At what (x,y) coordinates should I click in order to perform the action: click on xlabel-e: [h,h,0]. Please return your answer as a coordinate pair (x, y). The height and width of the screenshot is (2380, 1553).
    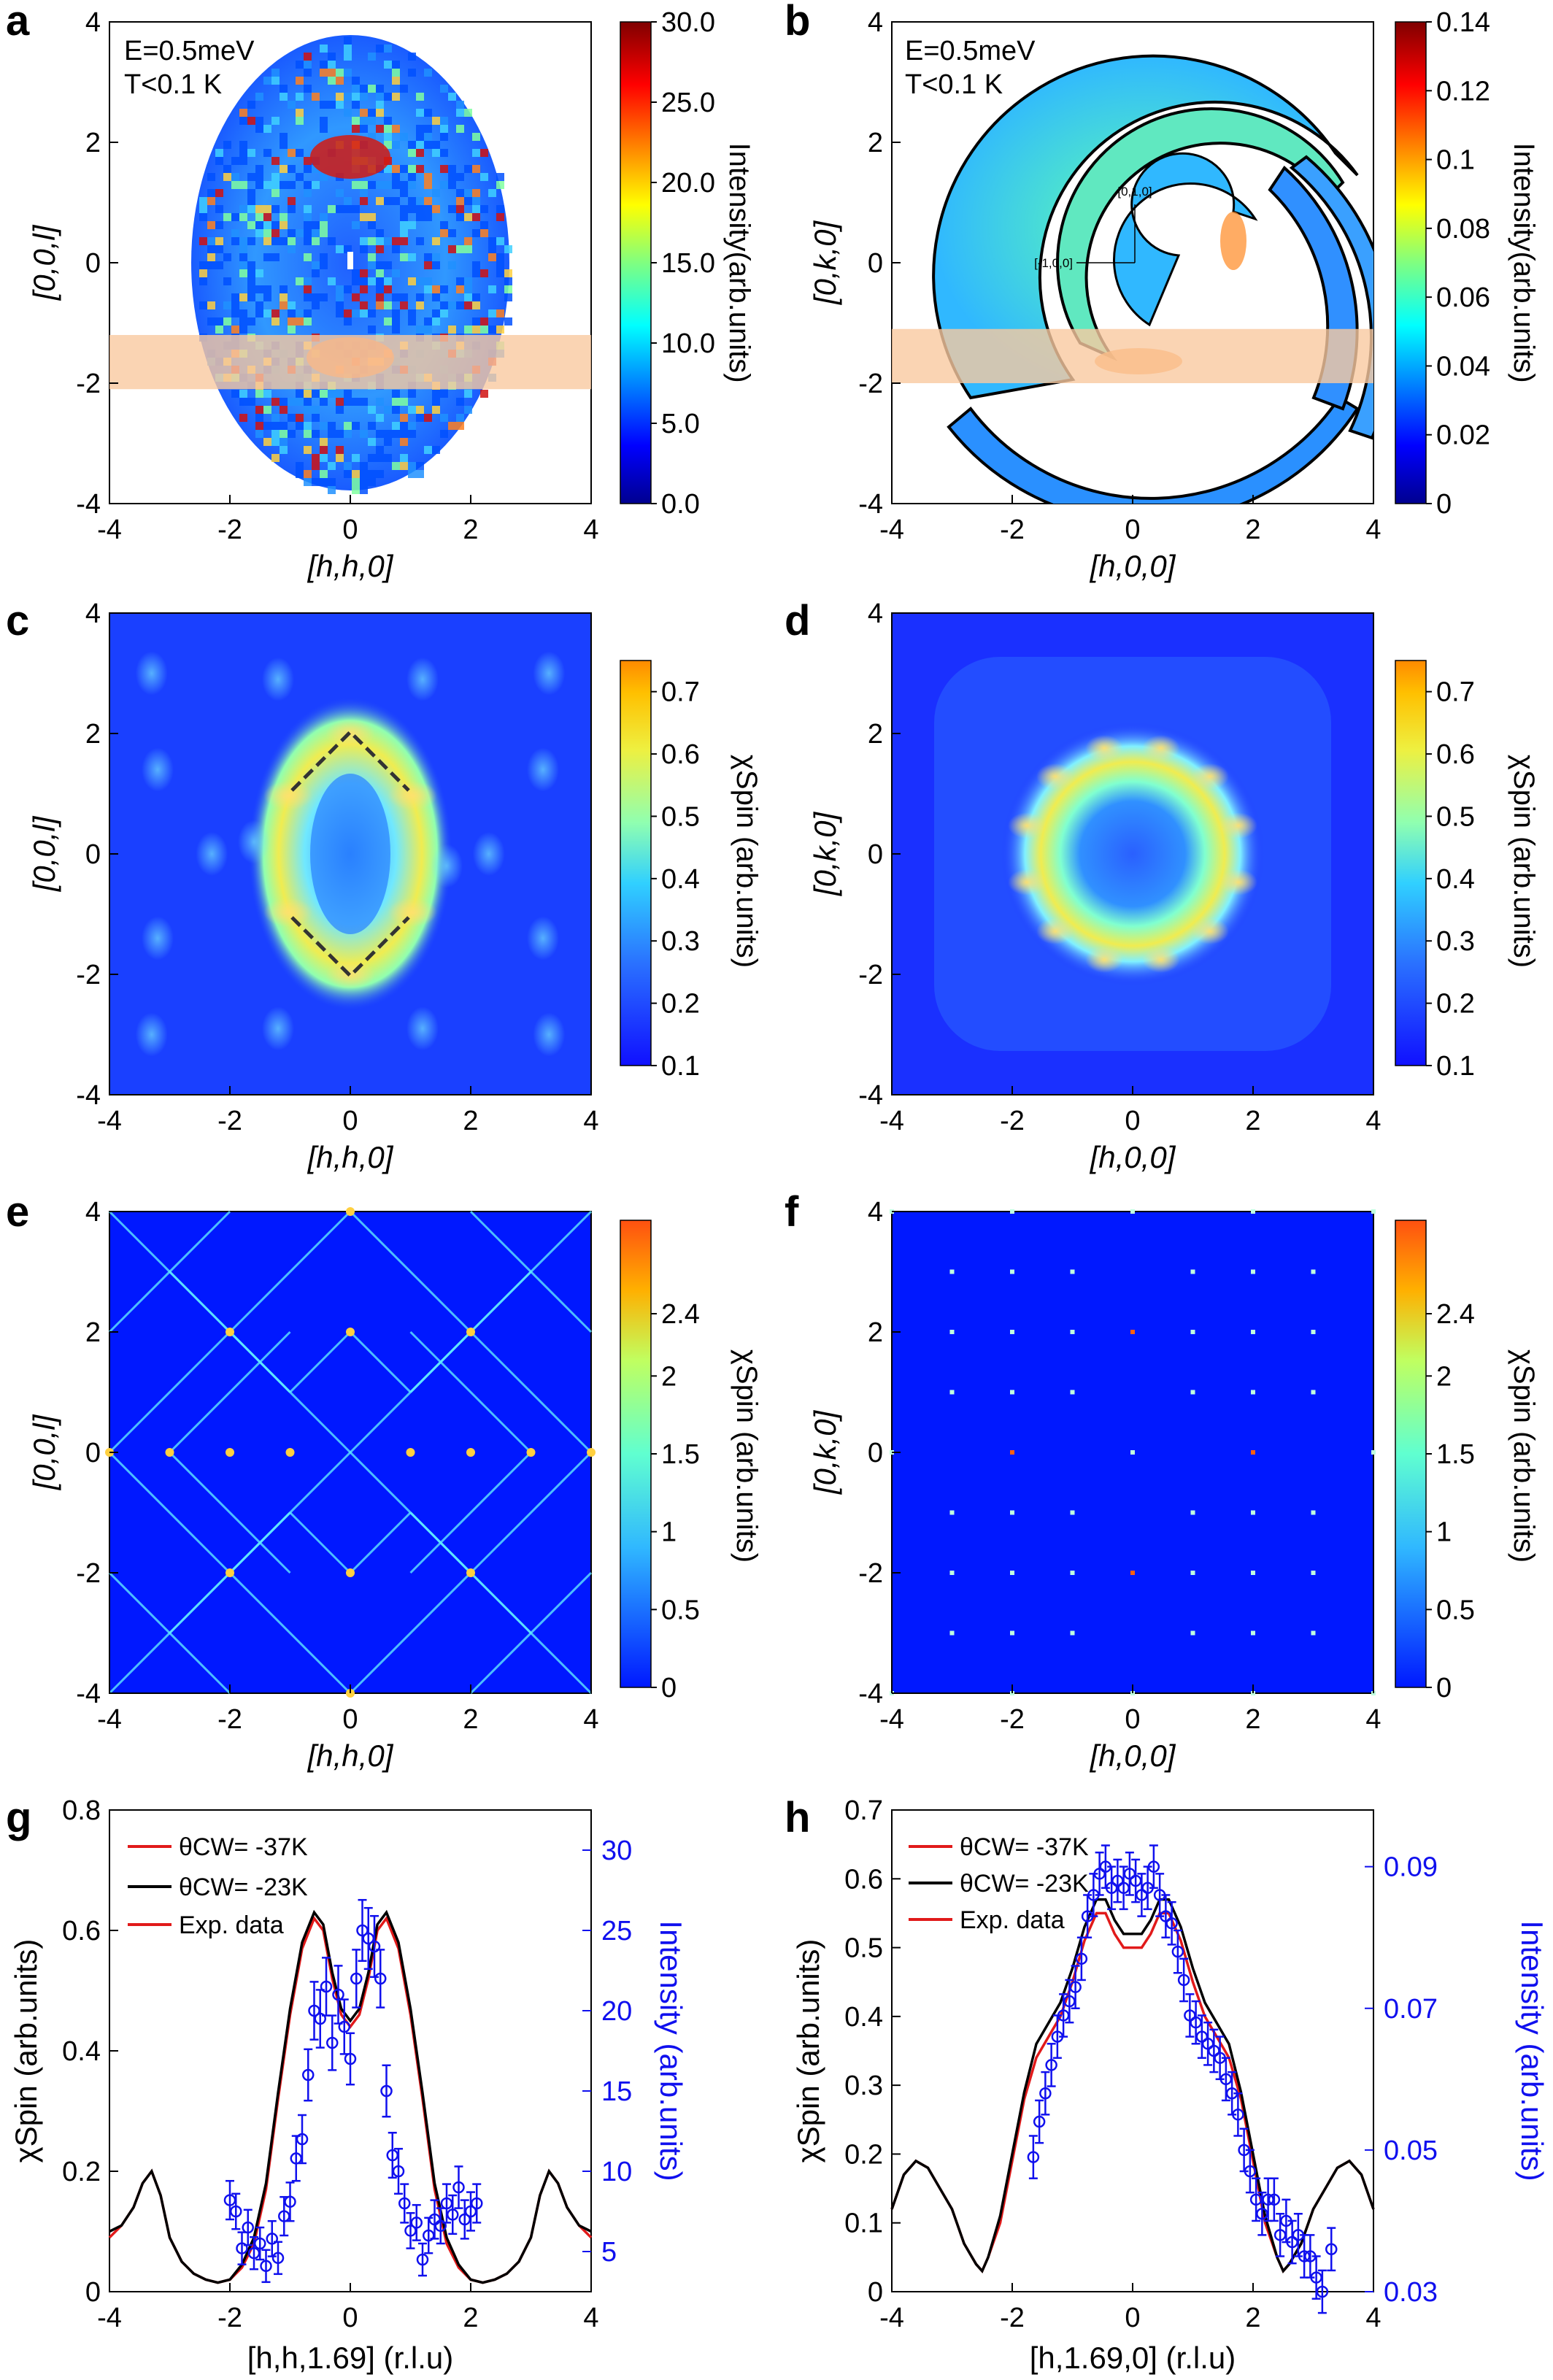
    Looking at the image, I should click on (350, 1755).